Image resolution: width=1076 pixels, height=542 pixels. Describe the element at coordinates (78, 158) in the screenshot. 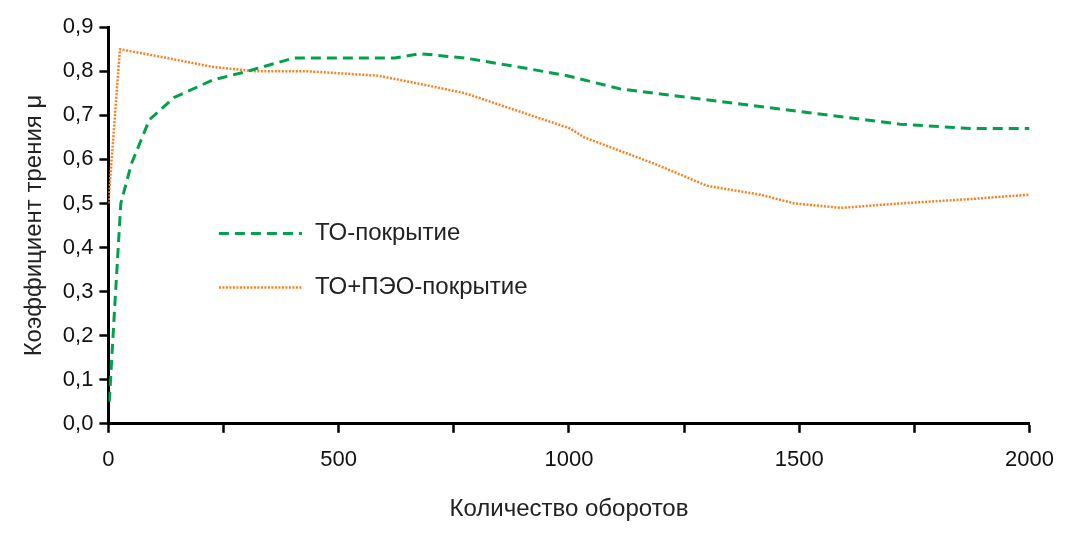

I see `y-tick-label: 0,6` at that location.